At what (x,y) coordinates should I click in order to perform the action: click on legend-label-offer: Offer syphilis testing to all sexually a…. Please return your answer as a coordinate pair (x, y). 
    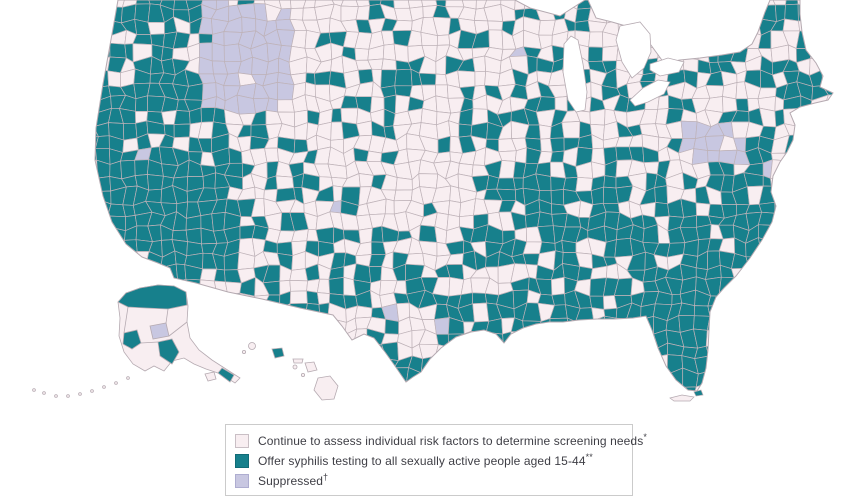
    Looking at the image, I should click on (425, 461).